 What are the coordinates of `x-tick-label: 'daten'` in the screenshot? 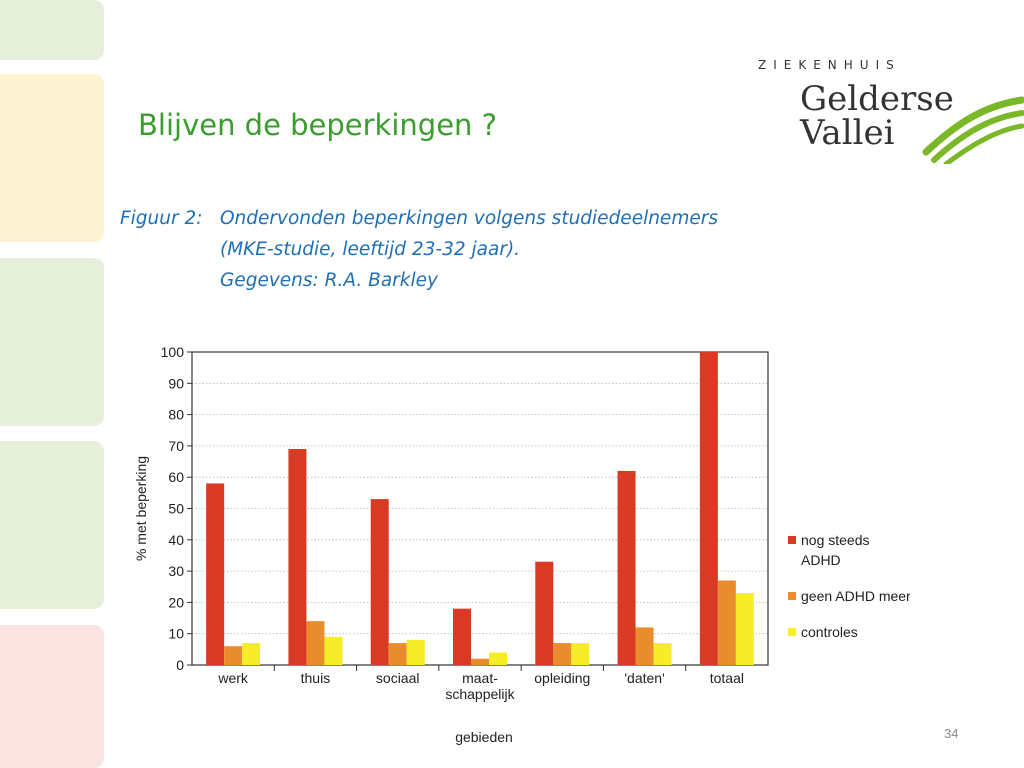 It's located at (644, 678).